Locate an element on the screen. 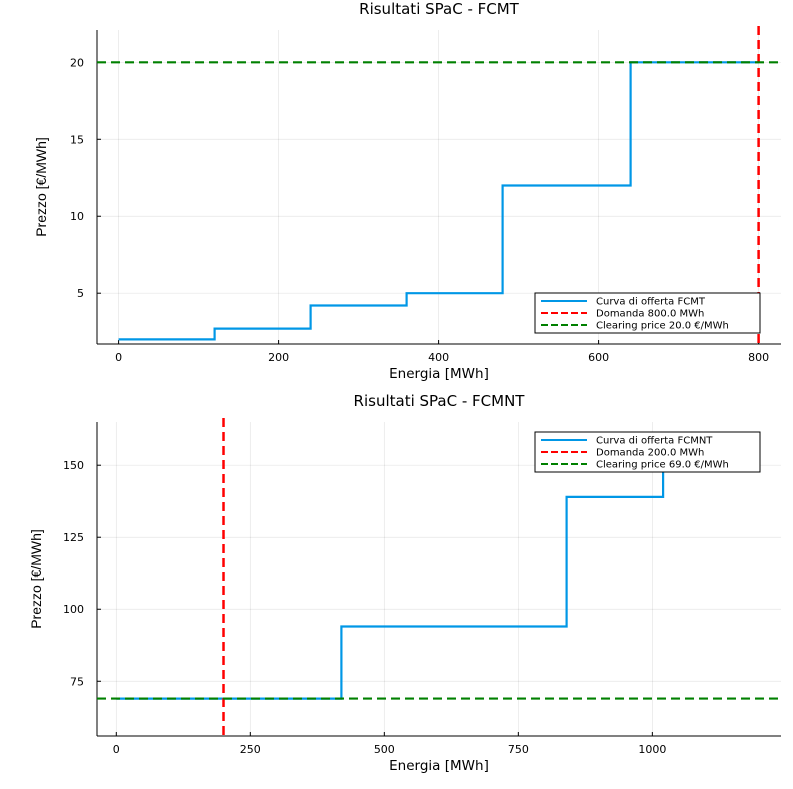  y-tick-label: 150 is located at coordinates (73, 465).